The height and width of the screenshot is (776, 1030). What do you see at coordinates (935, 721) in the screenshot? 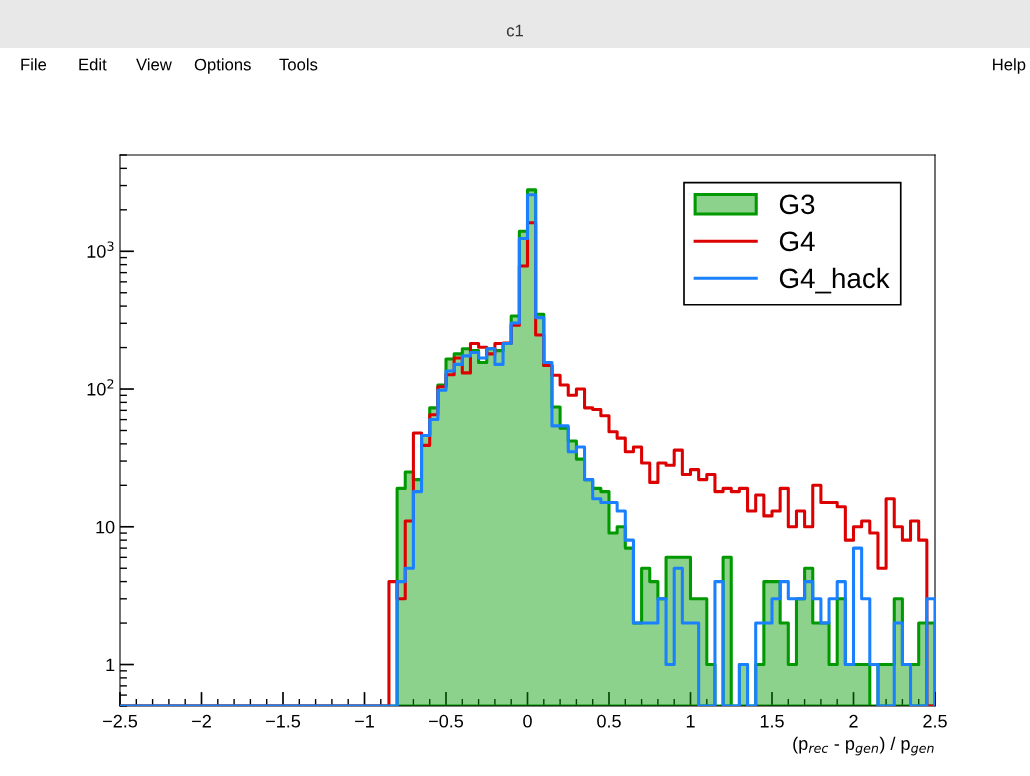
I see `x-tick-label: 2.5` at bounding box center [935, 721].